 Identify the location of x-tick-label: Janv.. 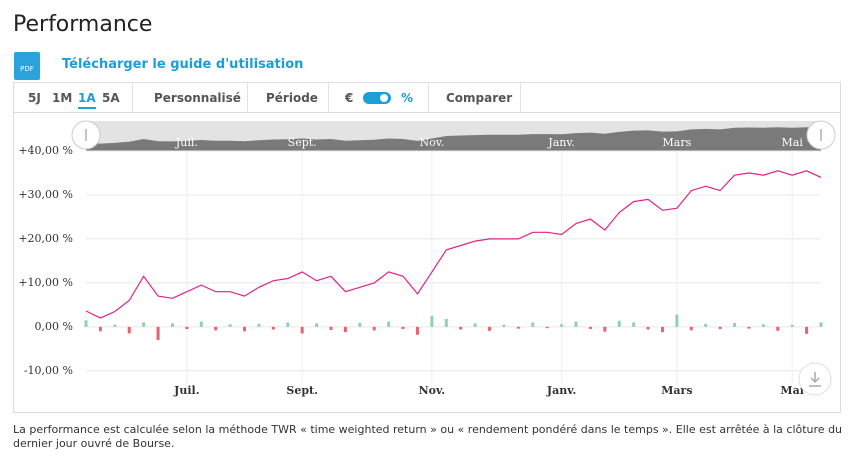
(561, 390).